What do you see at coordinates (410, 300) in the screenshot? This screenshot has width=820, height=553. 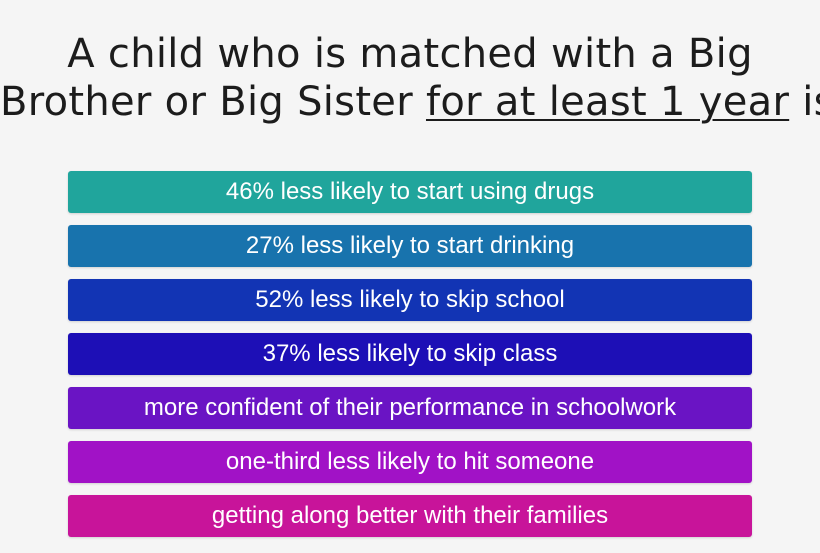 I see `stat-bar-skip-school: 52% less likely to skip school` at bounding box center [410, 300].